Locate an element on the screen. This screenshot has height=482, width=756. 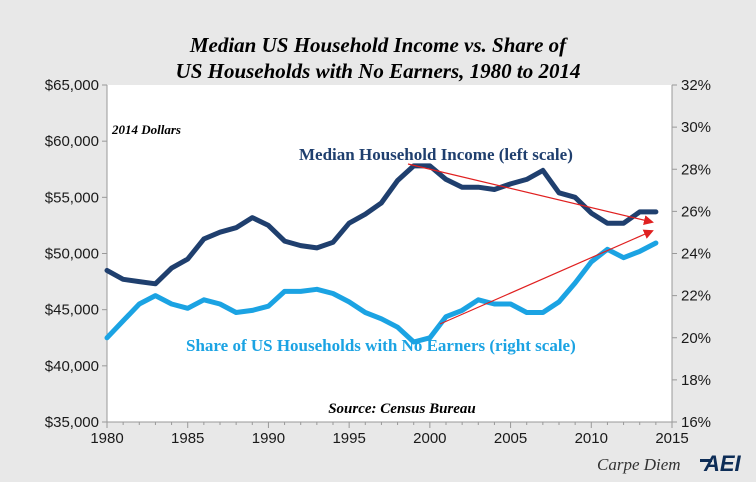
left-tick-label: $45,000 is located at coordinates (72, 310).